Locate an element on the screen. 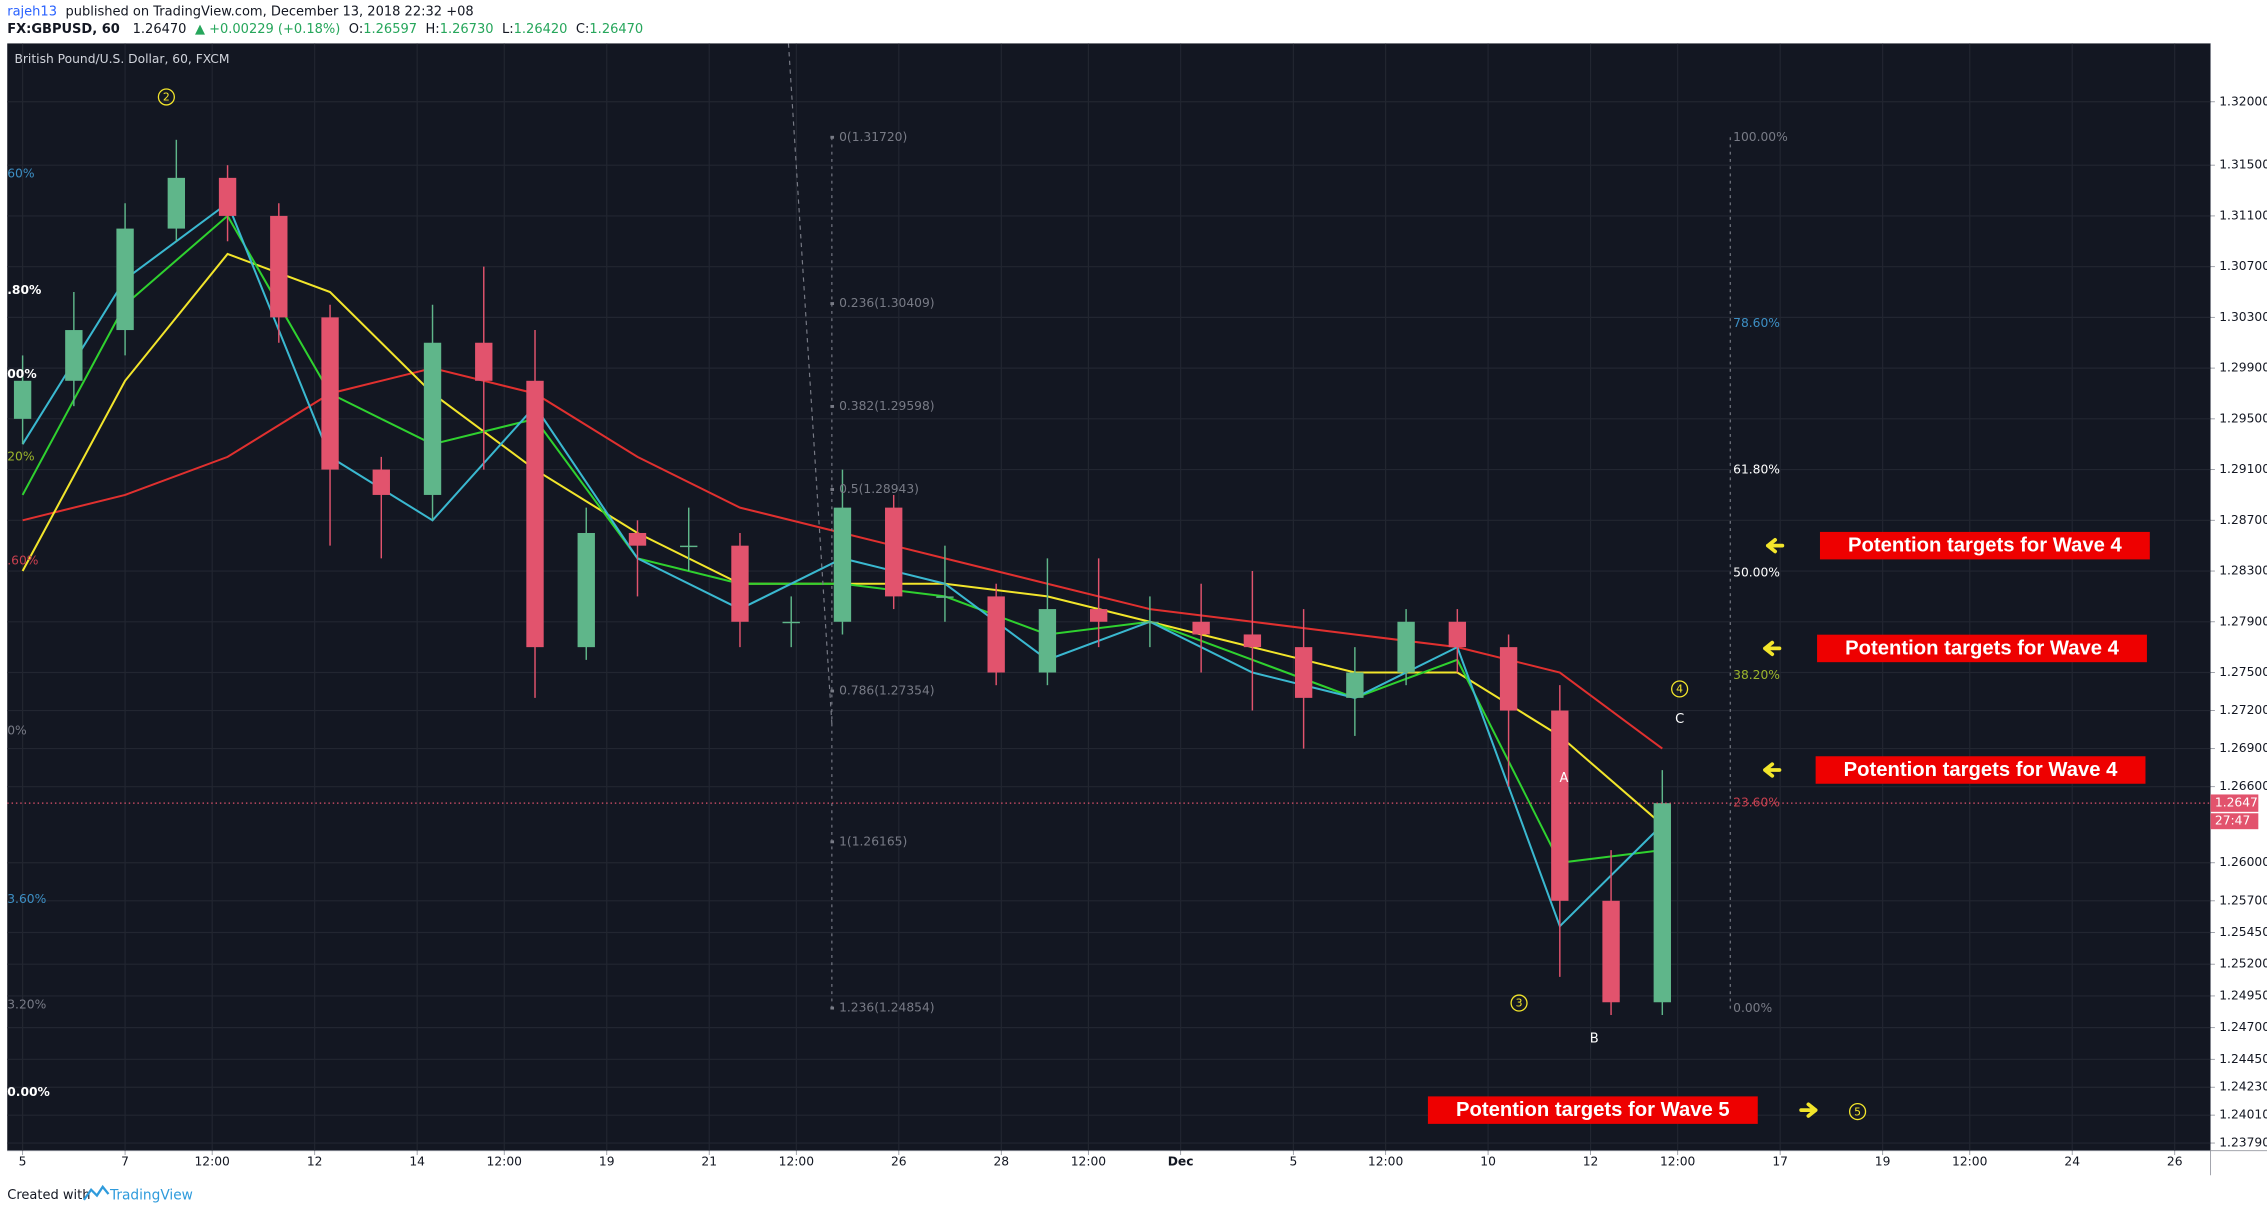 The image size is (2267, 1210). ohlc-value: 1.26730 is located at coordinates (467, 28).